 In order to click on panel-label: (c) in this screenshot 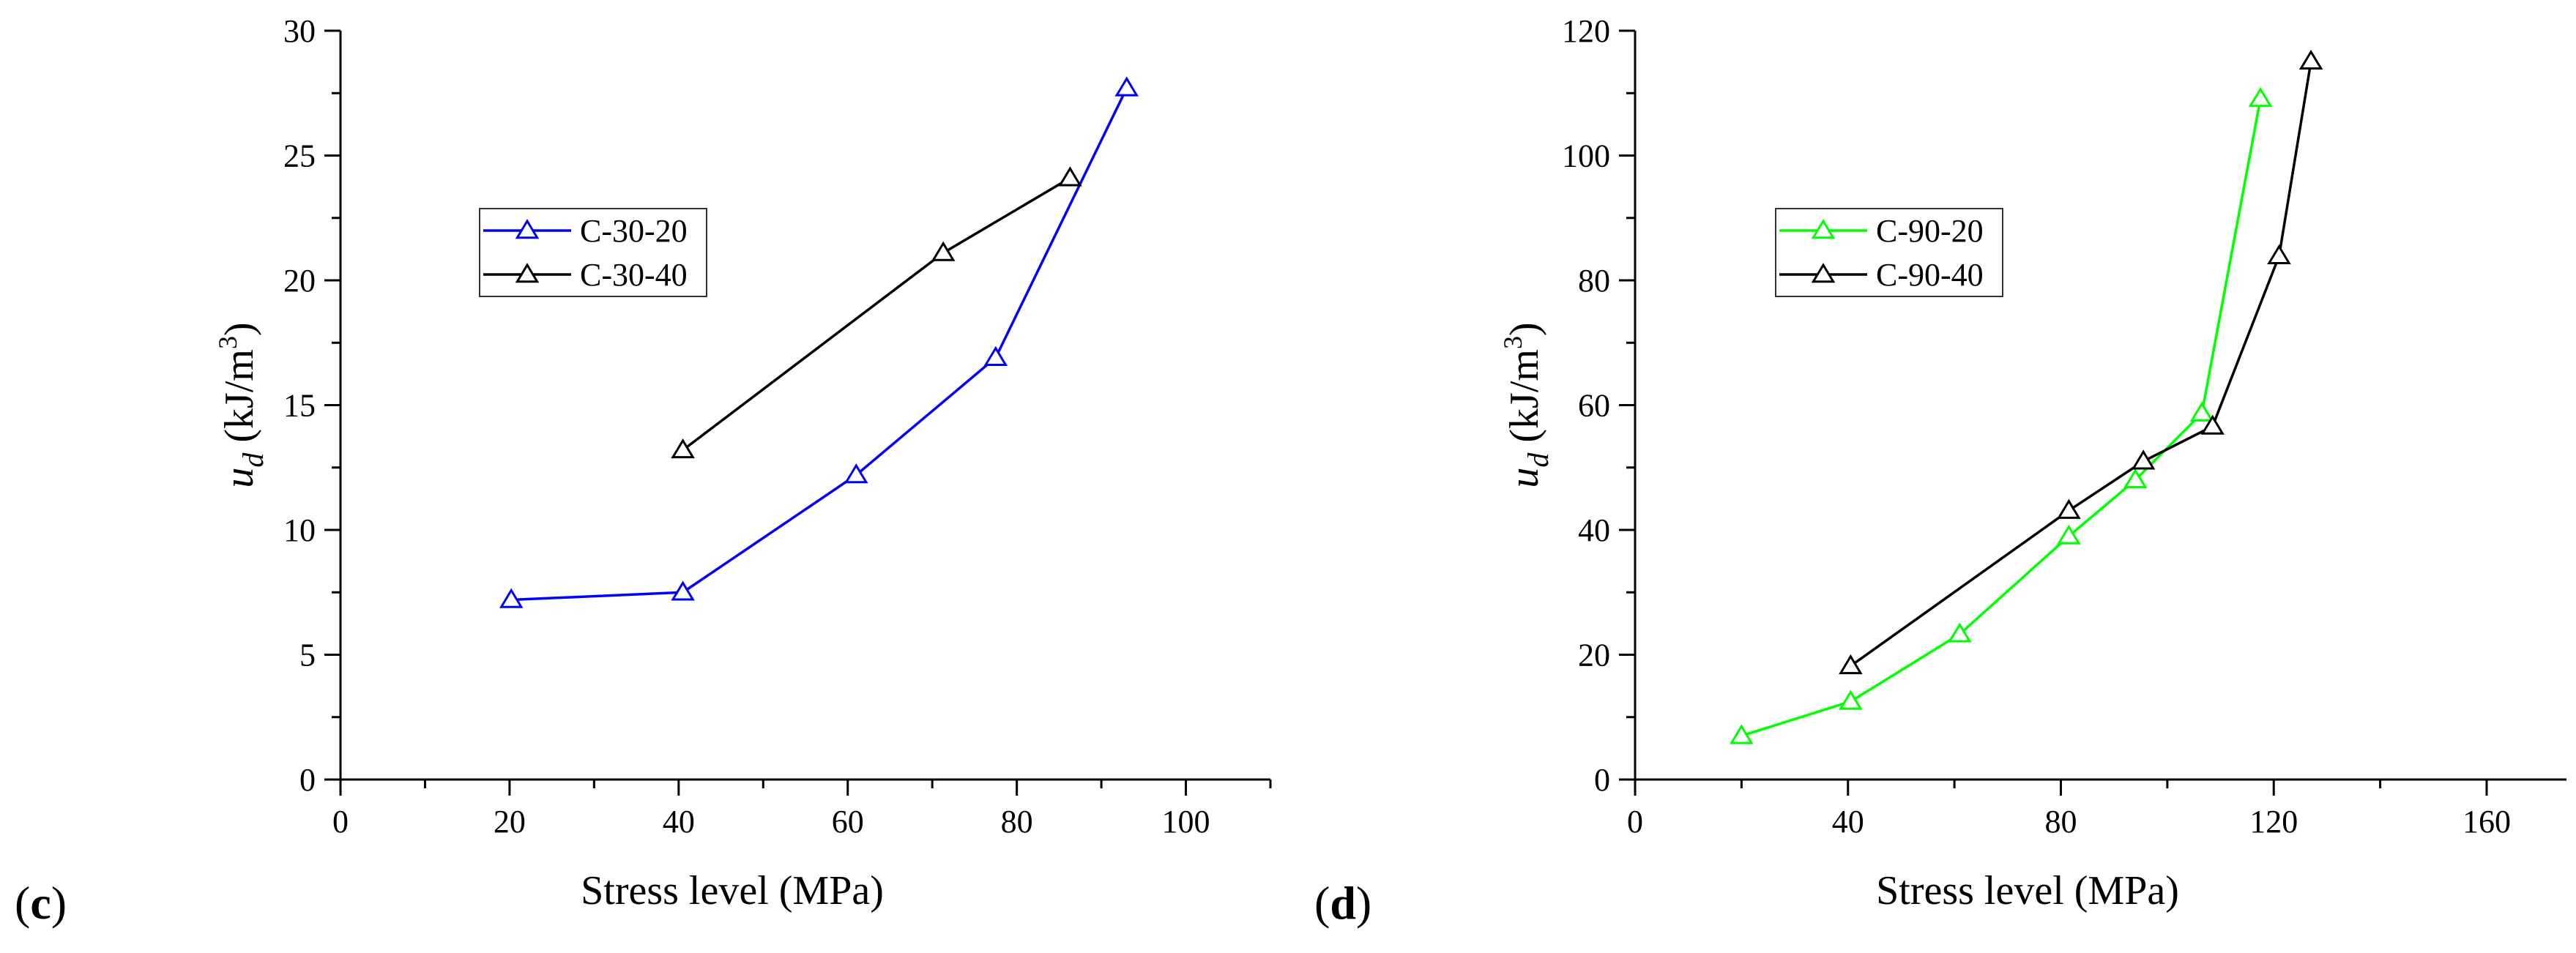, I will do `click(41, 903)`.